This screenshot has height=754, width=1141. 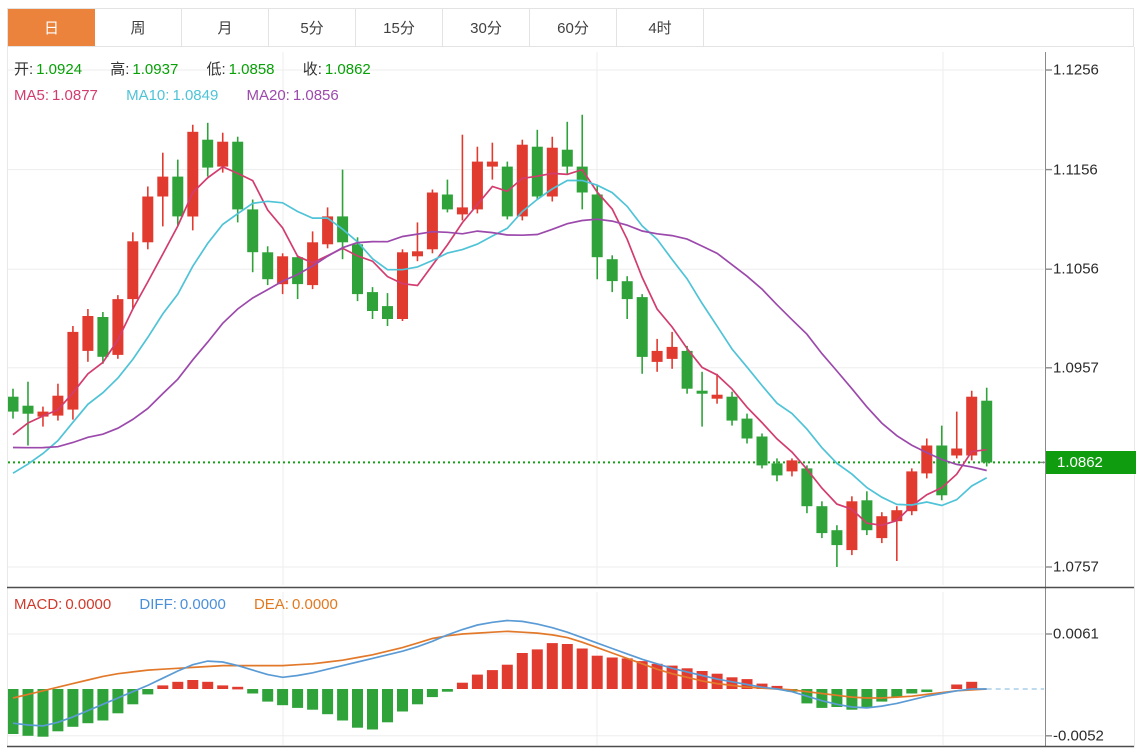 What do you see at coordinates (216, 69) in the screenshot?
I see `low-label: 低:` at bounding box center [216, 69].